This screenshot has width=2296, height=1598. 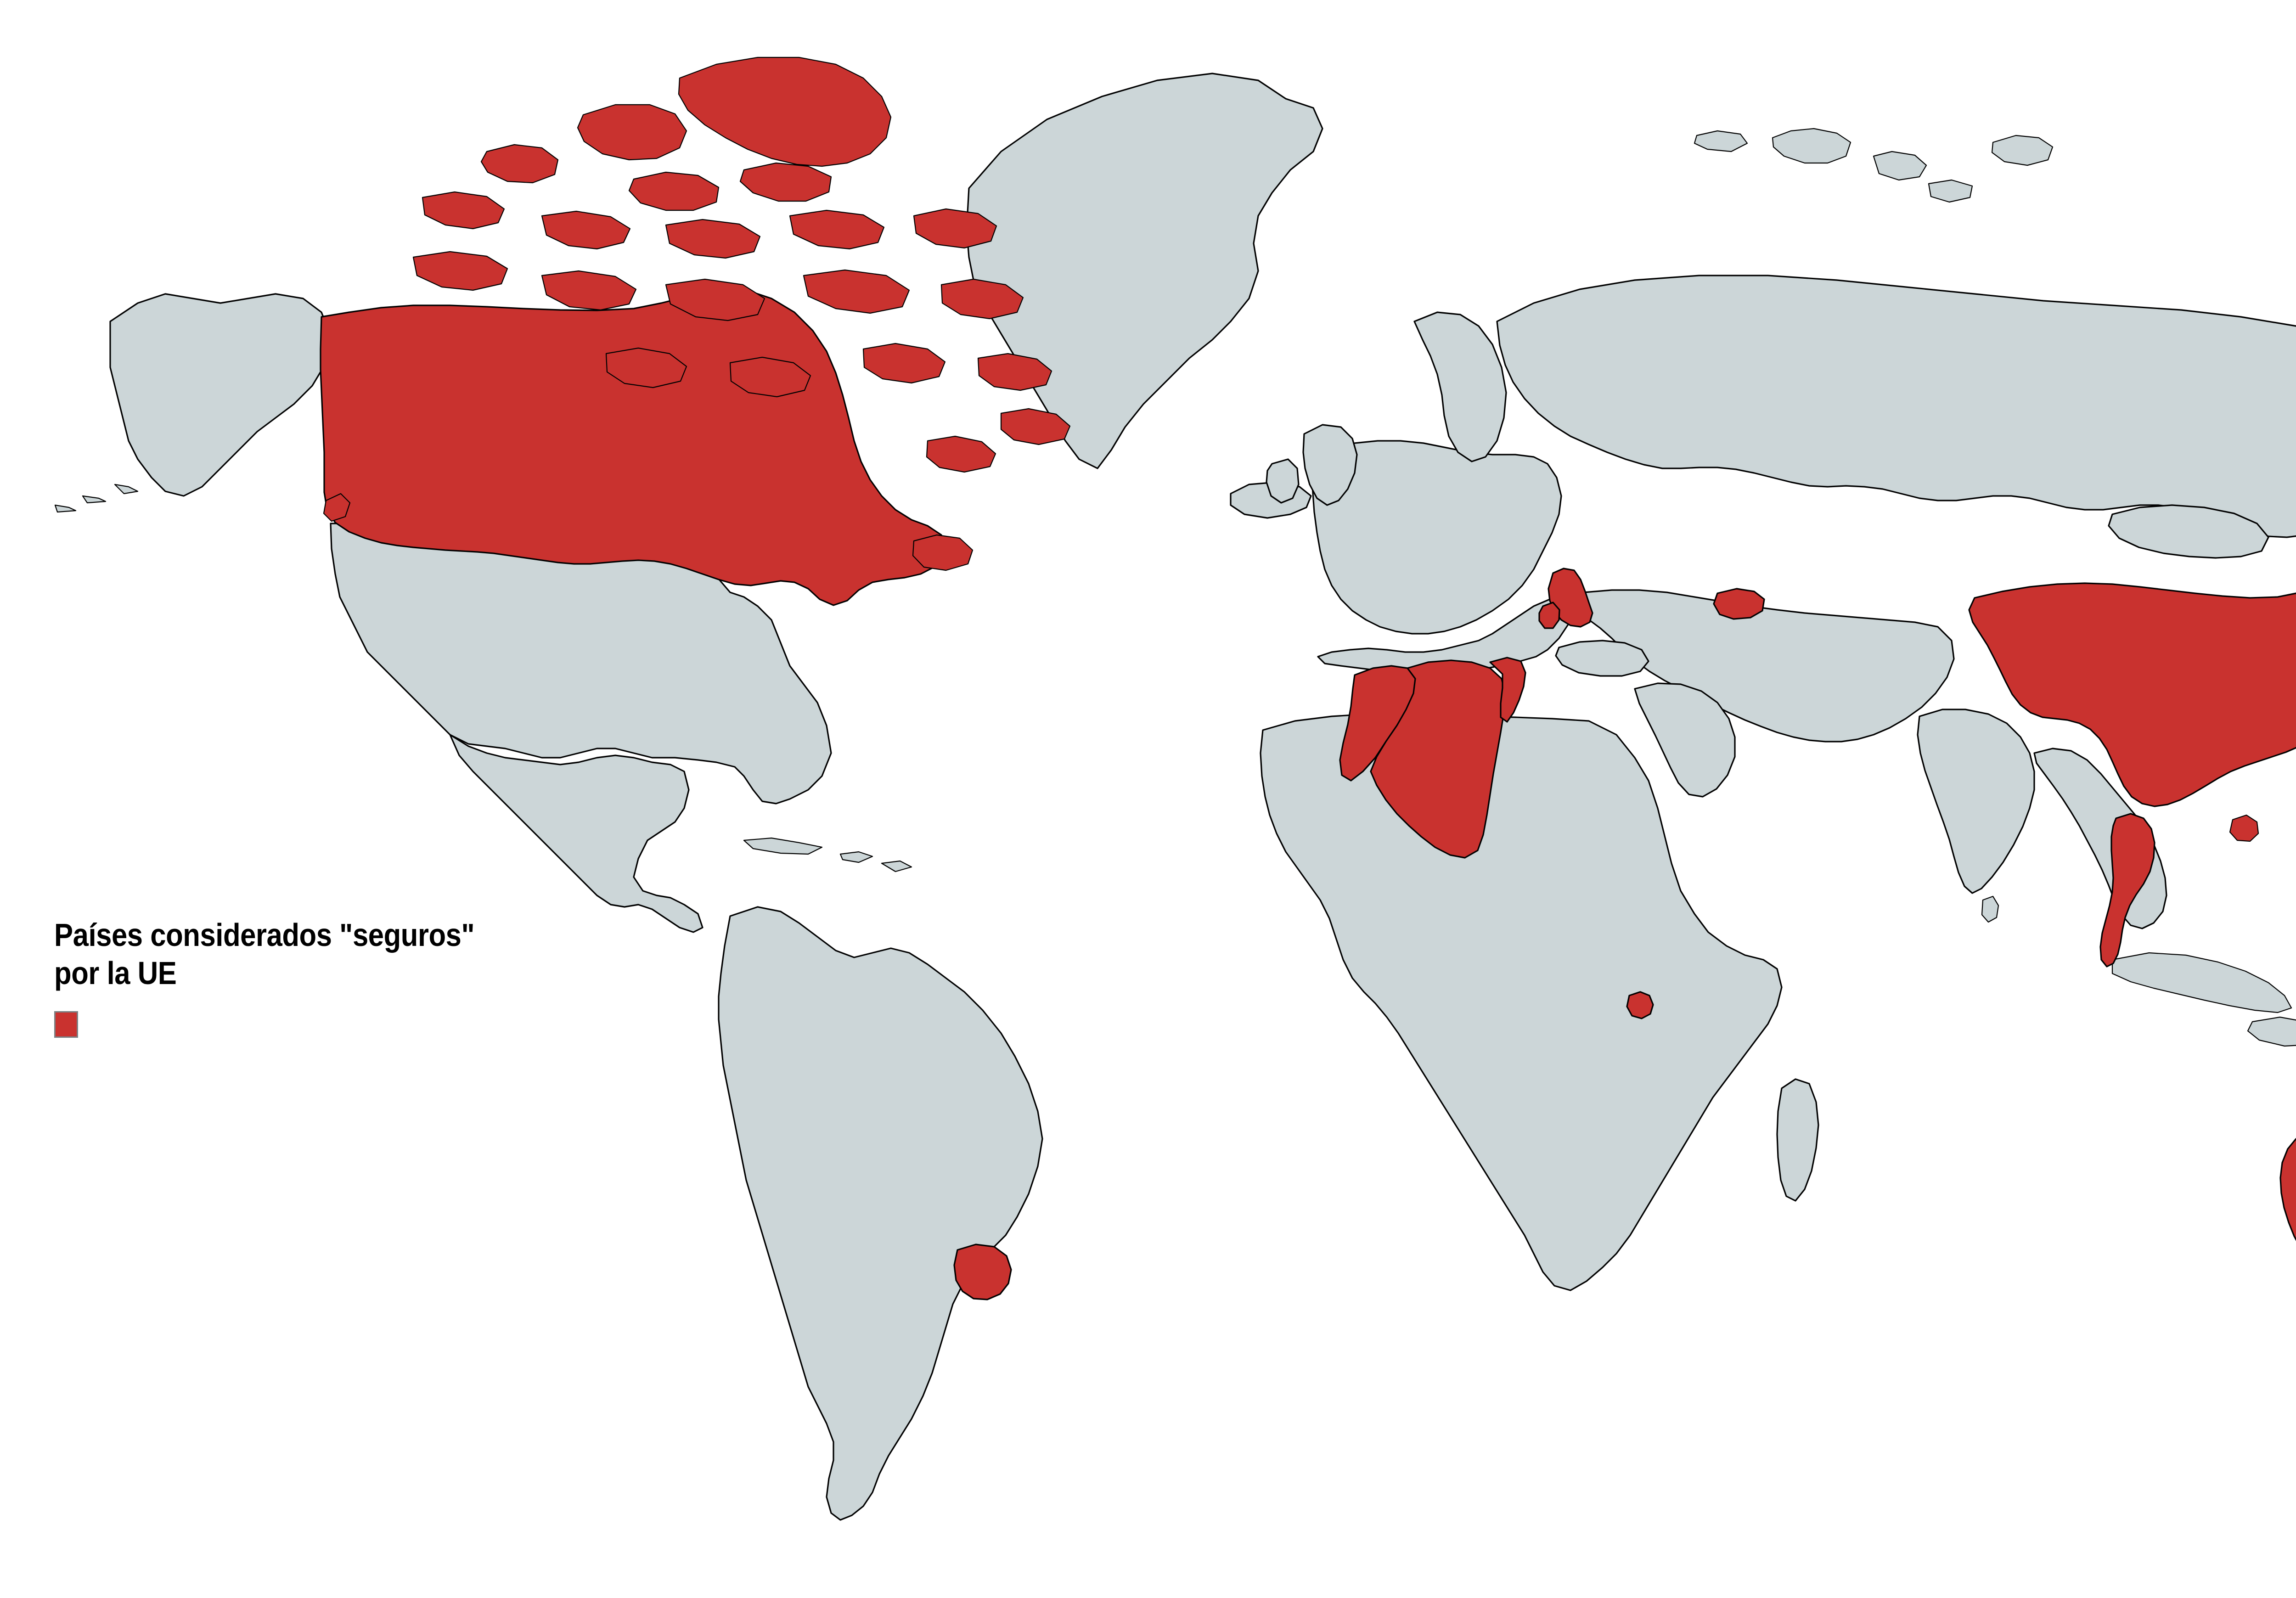 What do you see at coordinates (1312, 465) in the screenshot?
I see `country-uk-ireland` at bounding box center [1312, 465].